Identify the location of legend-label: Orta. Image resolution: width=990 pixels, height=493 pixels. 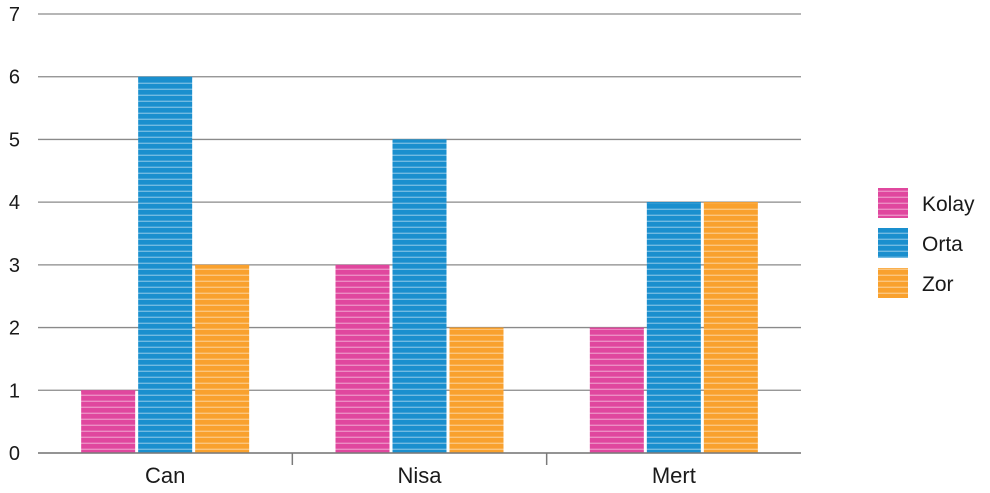
(942, 244).